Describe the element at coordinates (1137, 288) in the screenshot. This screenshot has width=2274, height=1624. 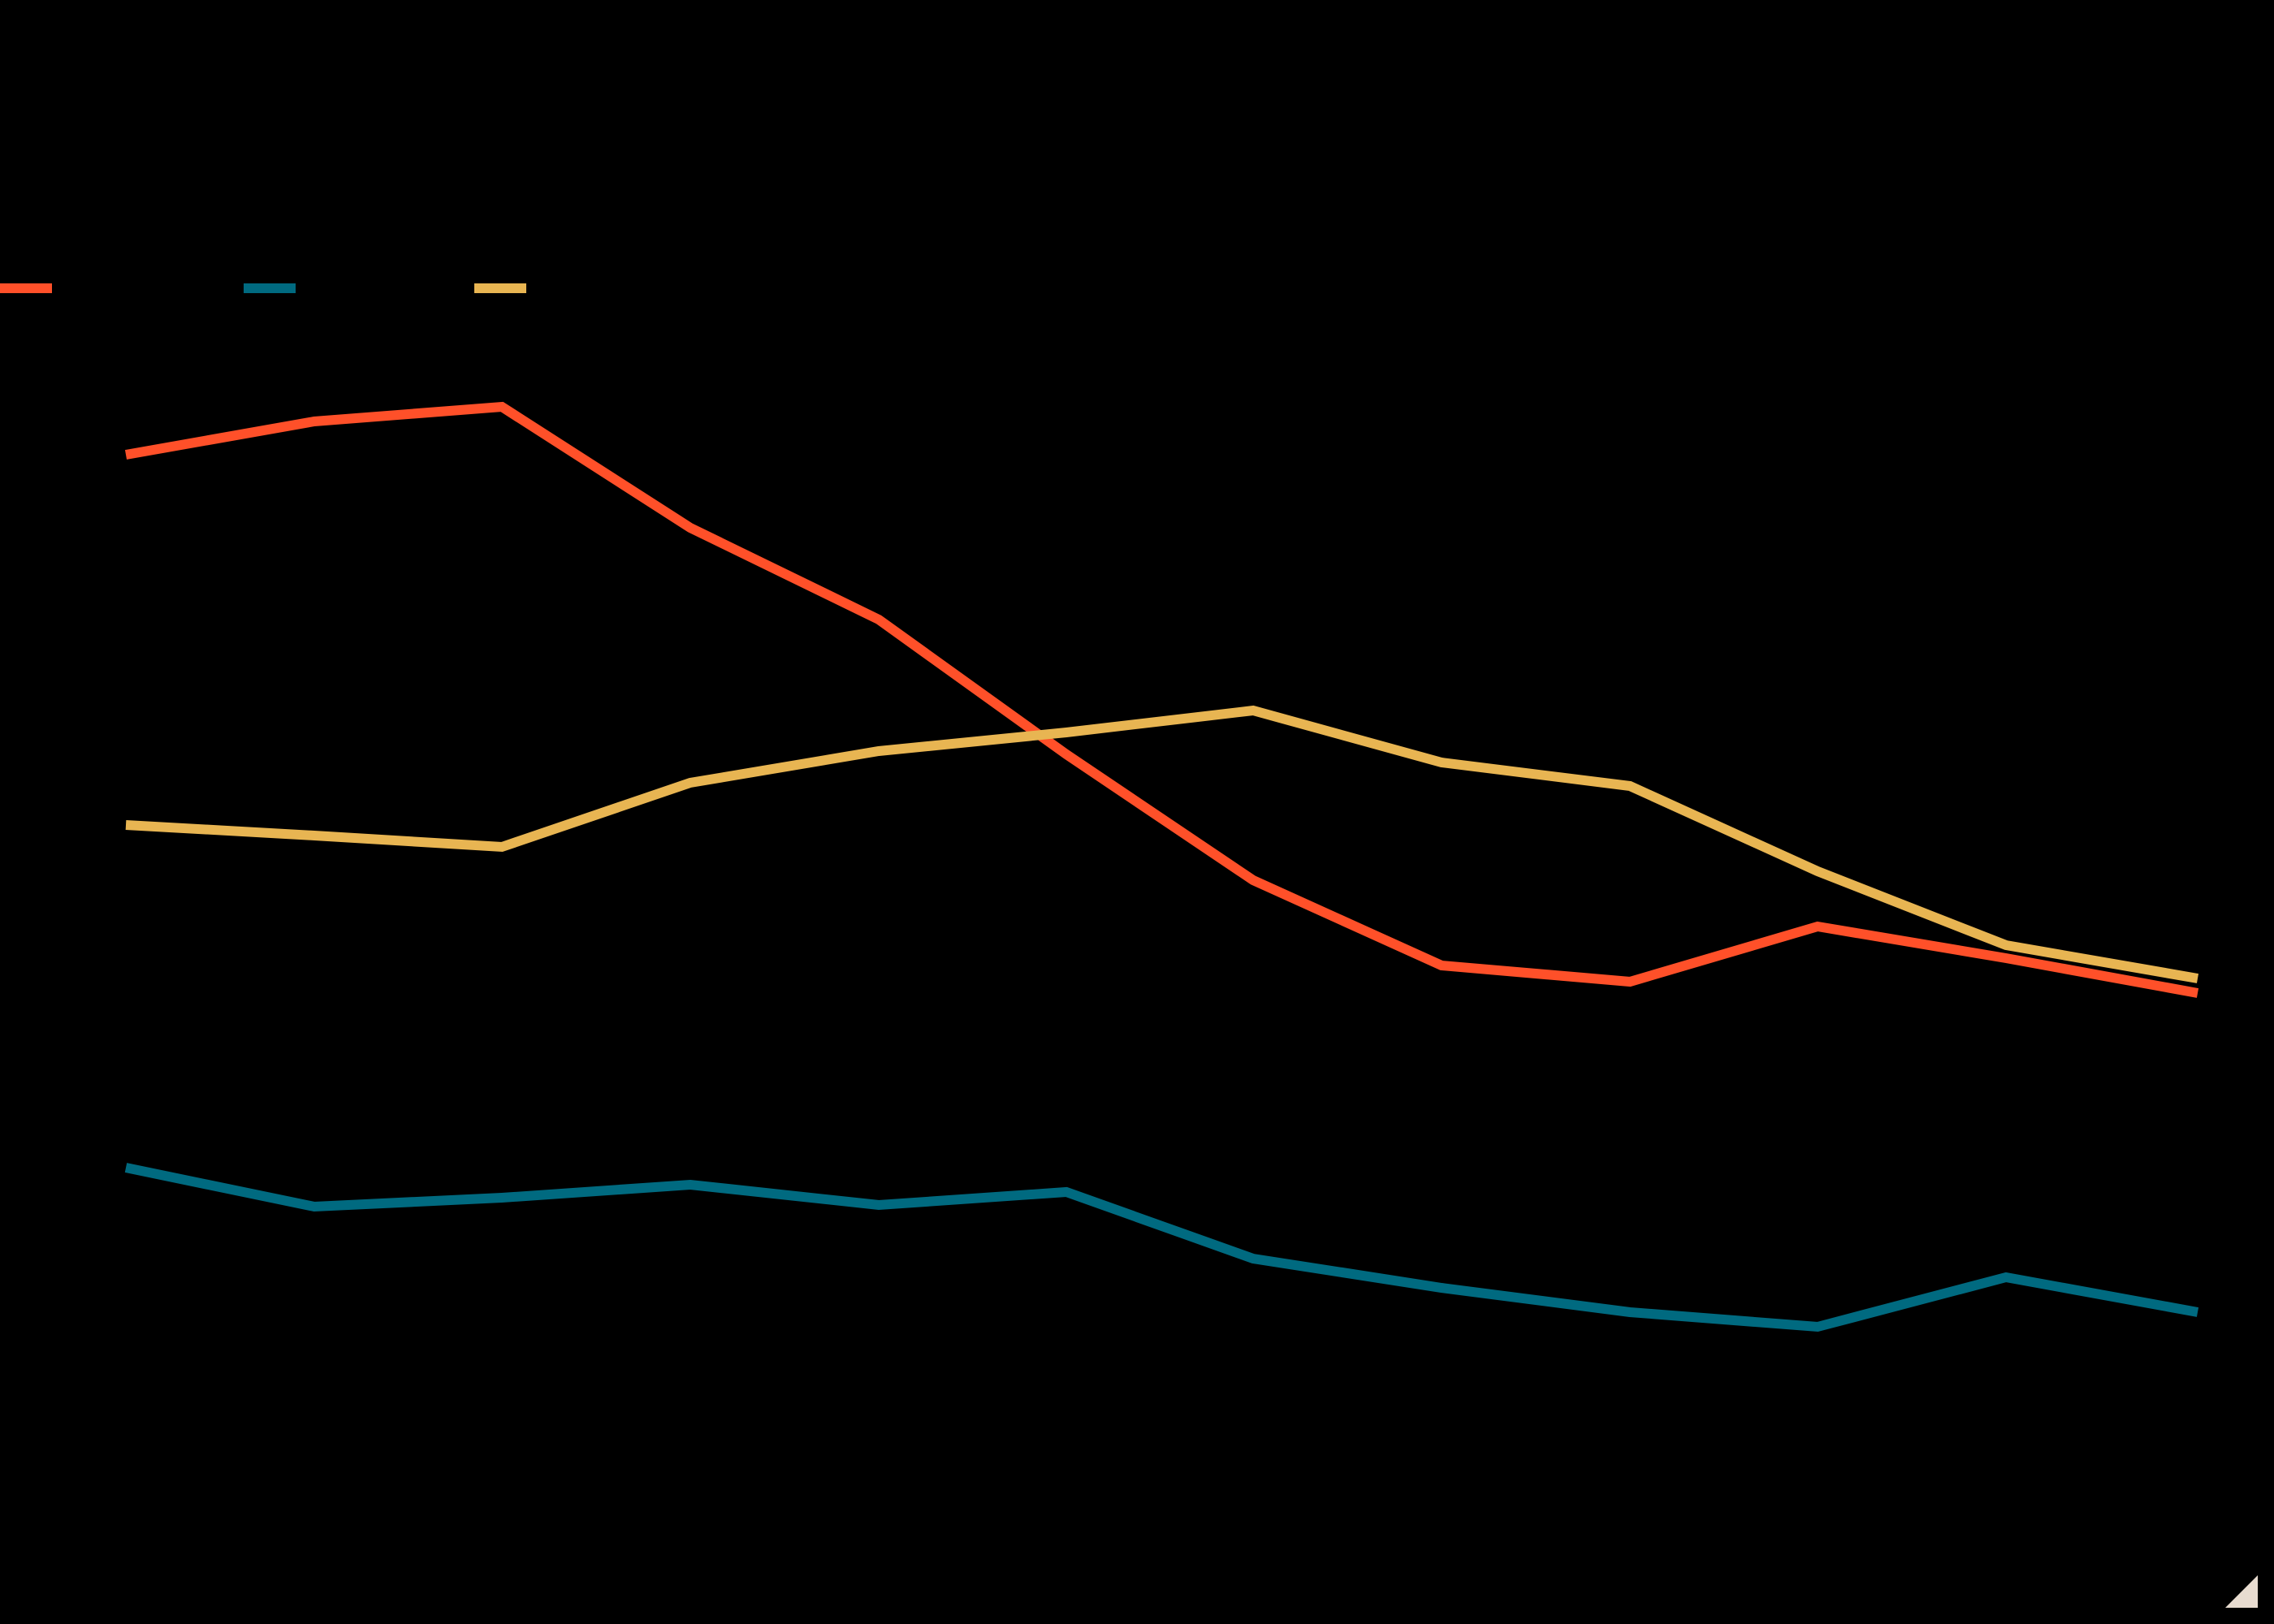
I see `chart-legend` at that location.